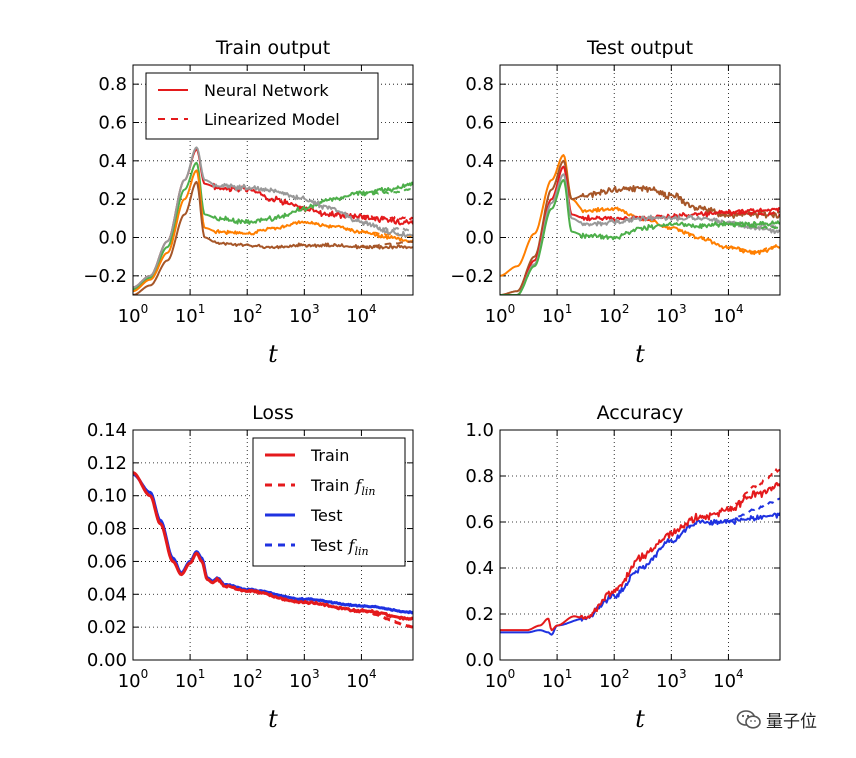  Describe the element at coordinates (748, 719) in the screenshot. I see `wechat-icon` at that location.